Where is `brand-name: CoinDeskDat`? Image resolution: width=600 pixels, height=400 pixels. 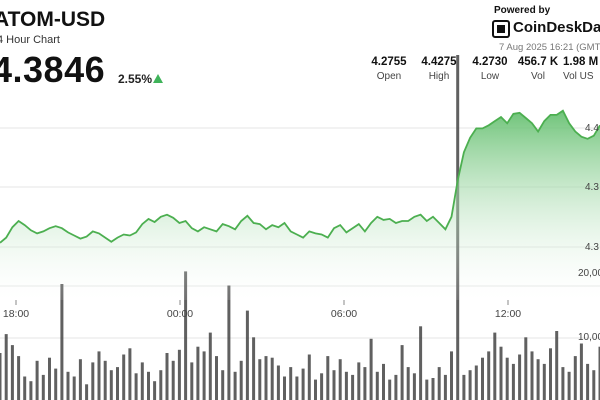 brand-name: CoinDeskDat is located at coordinates (556, 27).